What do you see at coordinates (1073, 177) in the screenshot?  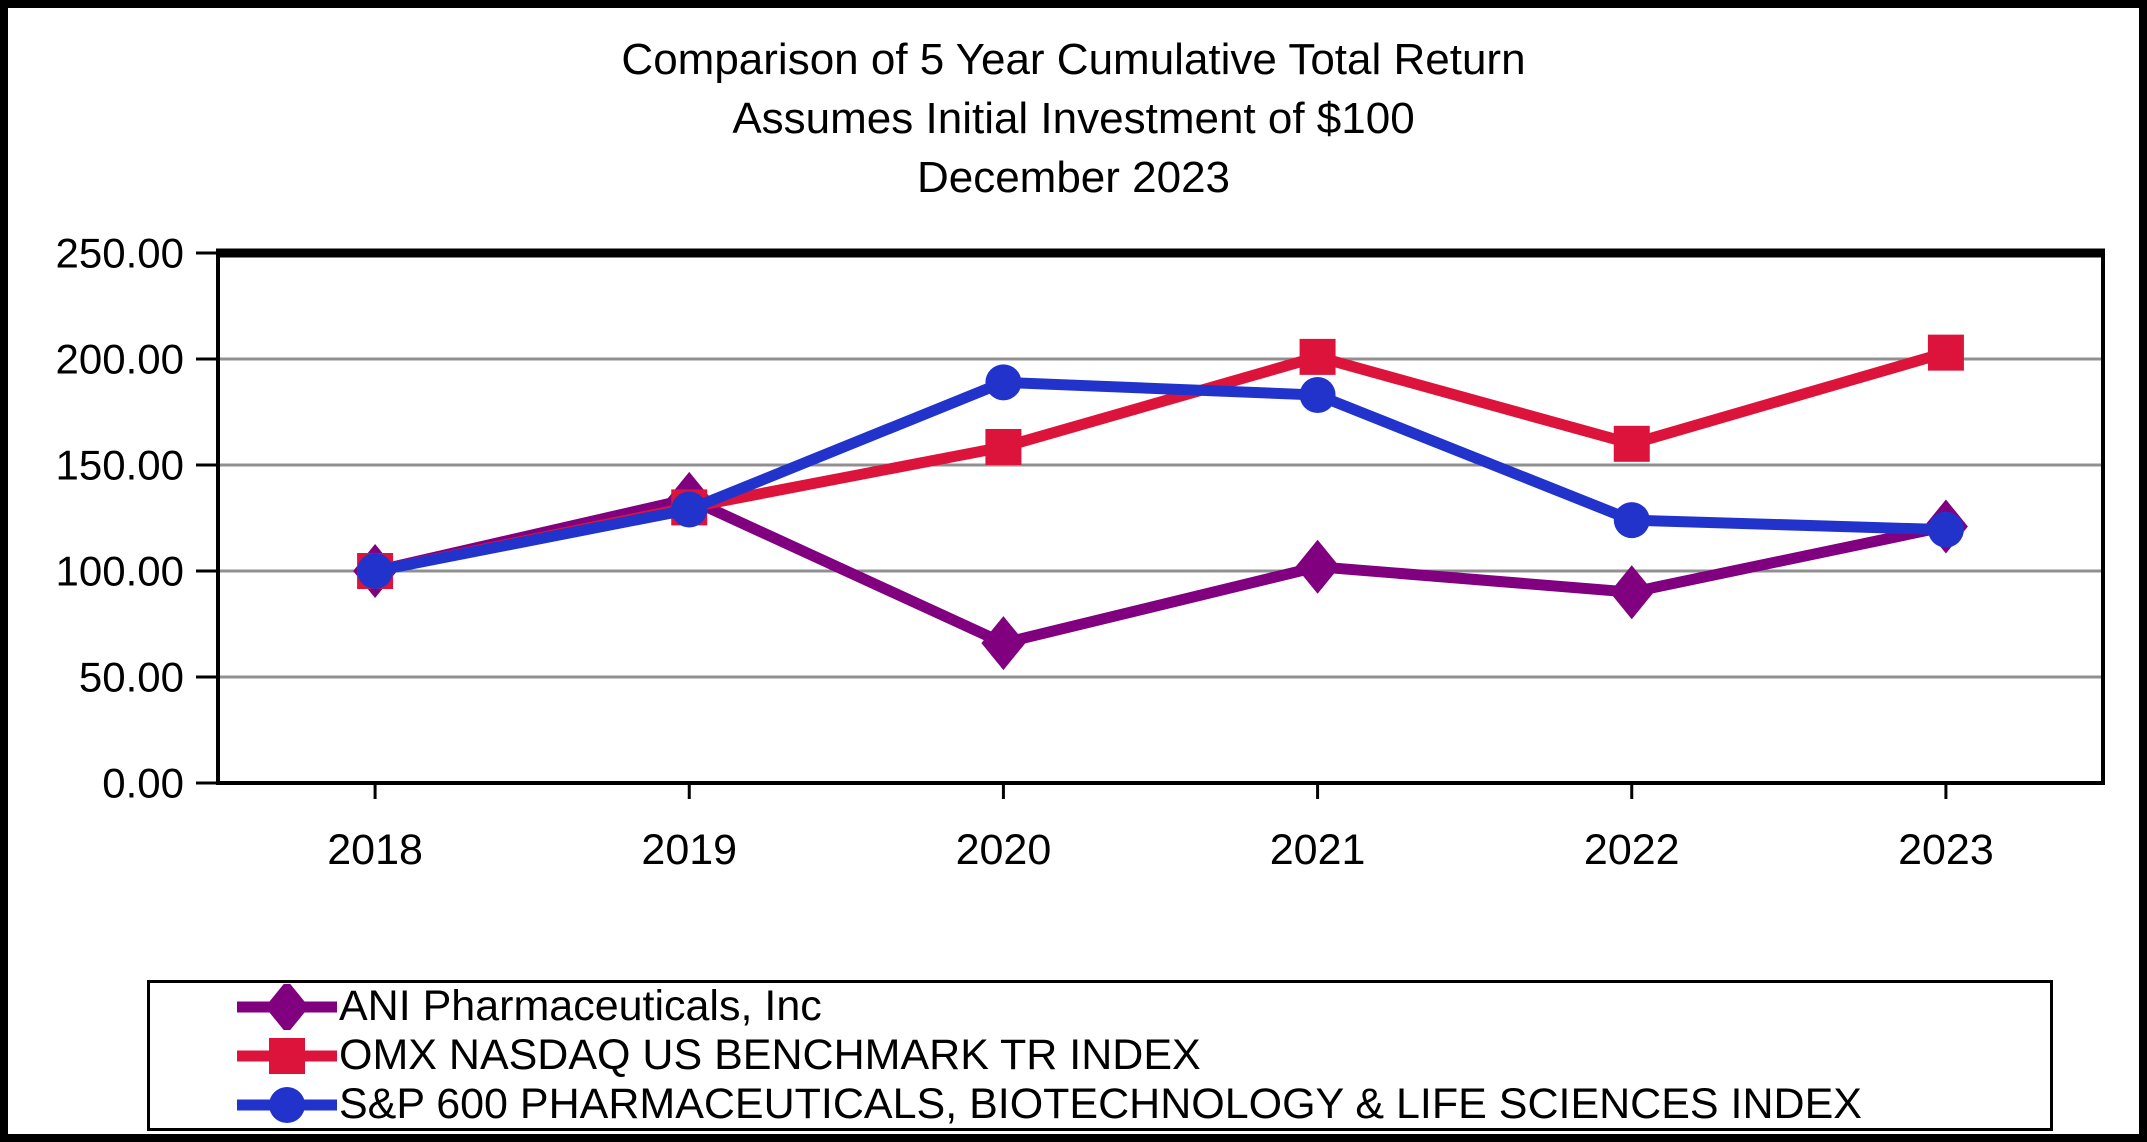 I see `chart-title-line3: December 2023` at bounding box center [1073, 177].